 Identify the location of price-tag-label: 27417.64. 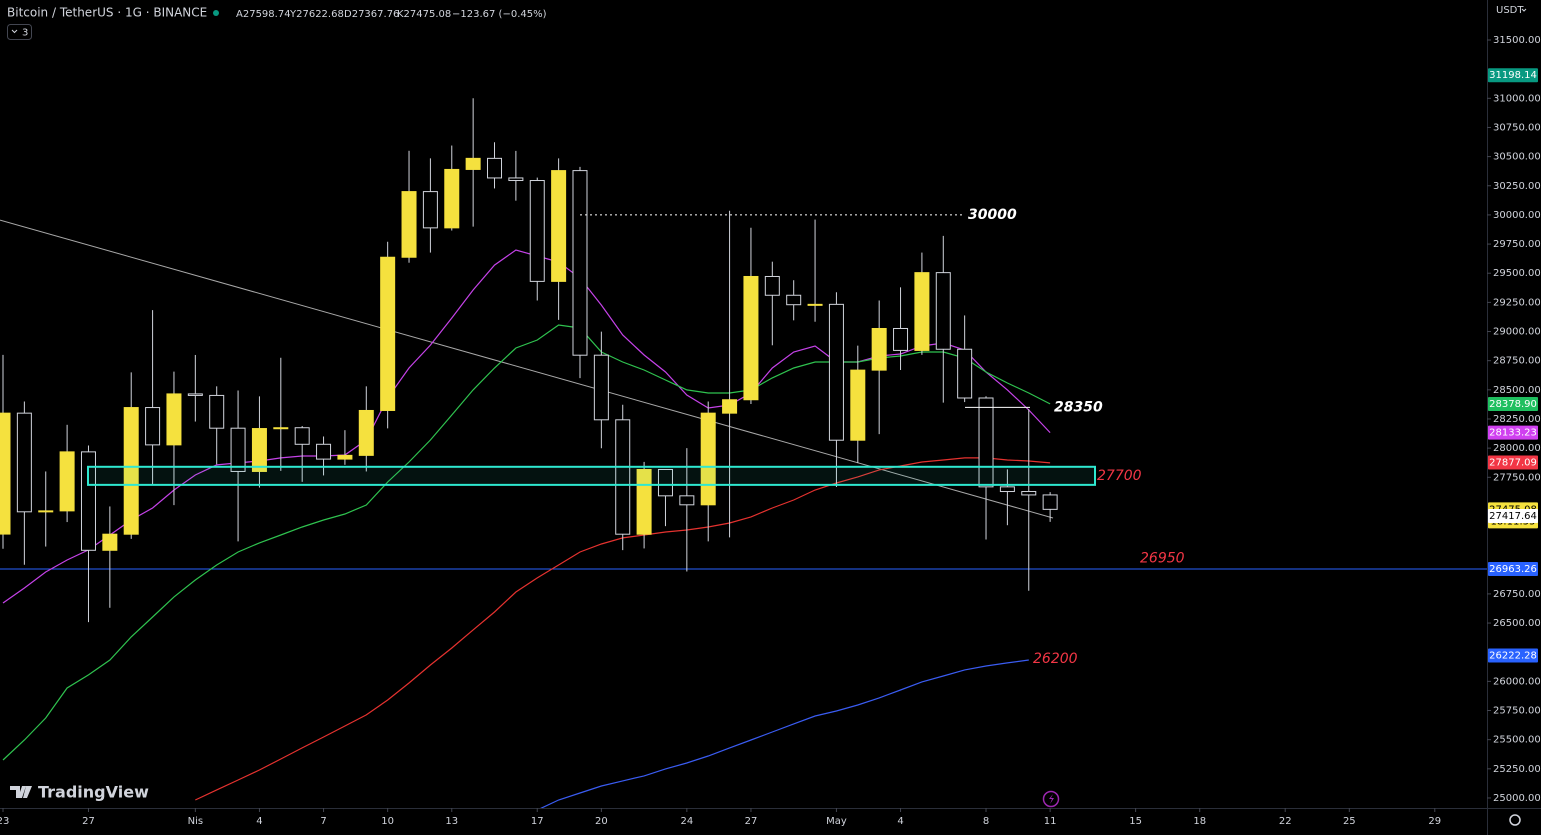
(1513, 516).